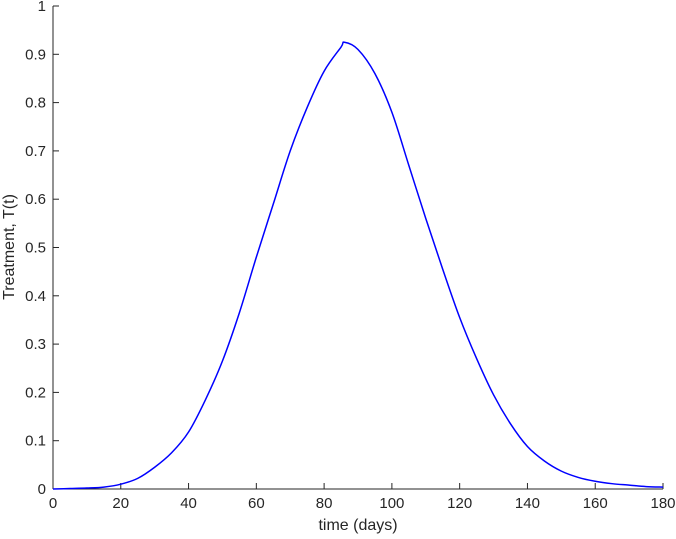 This screenshot has width=676, height=539. What do you see at coordinates (35, 151) in the screenshot?
I see `y-tick-label: 0.7` at bounding box center [35, 151].